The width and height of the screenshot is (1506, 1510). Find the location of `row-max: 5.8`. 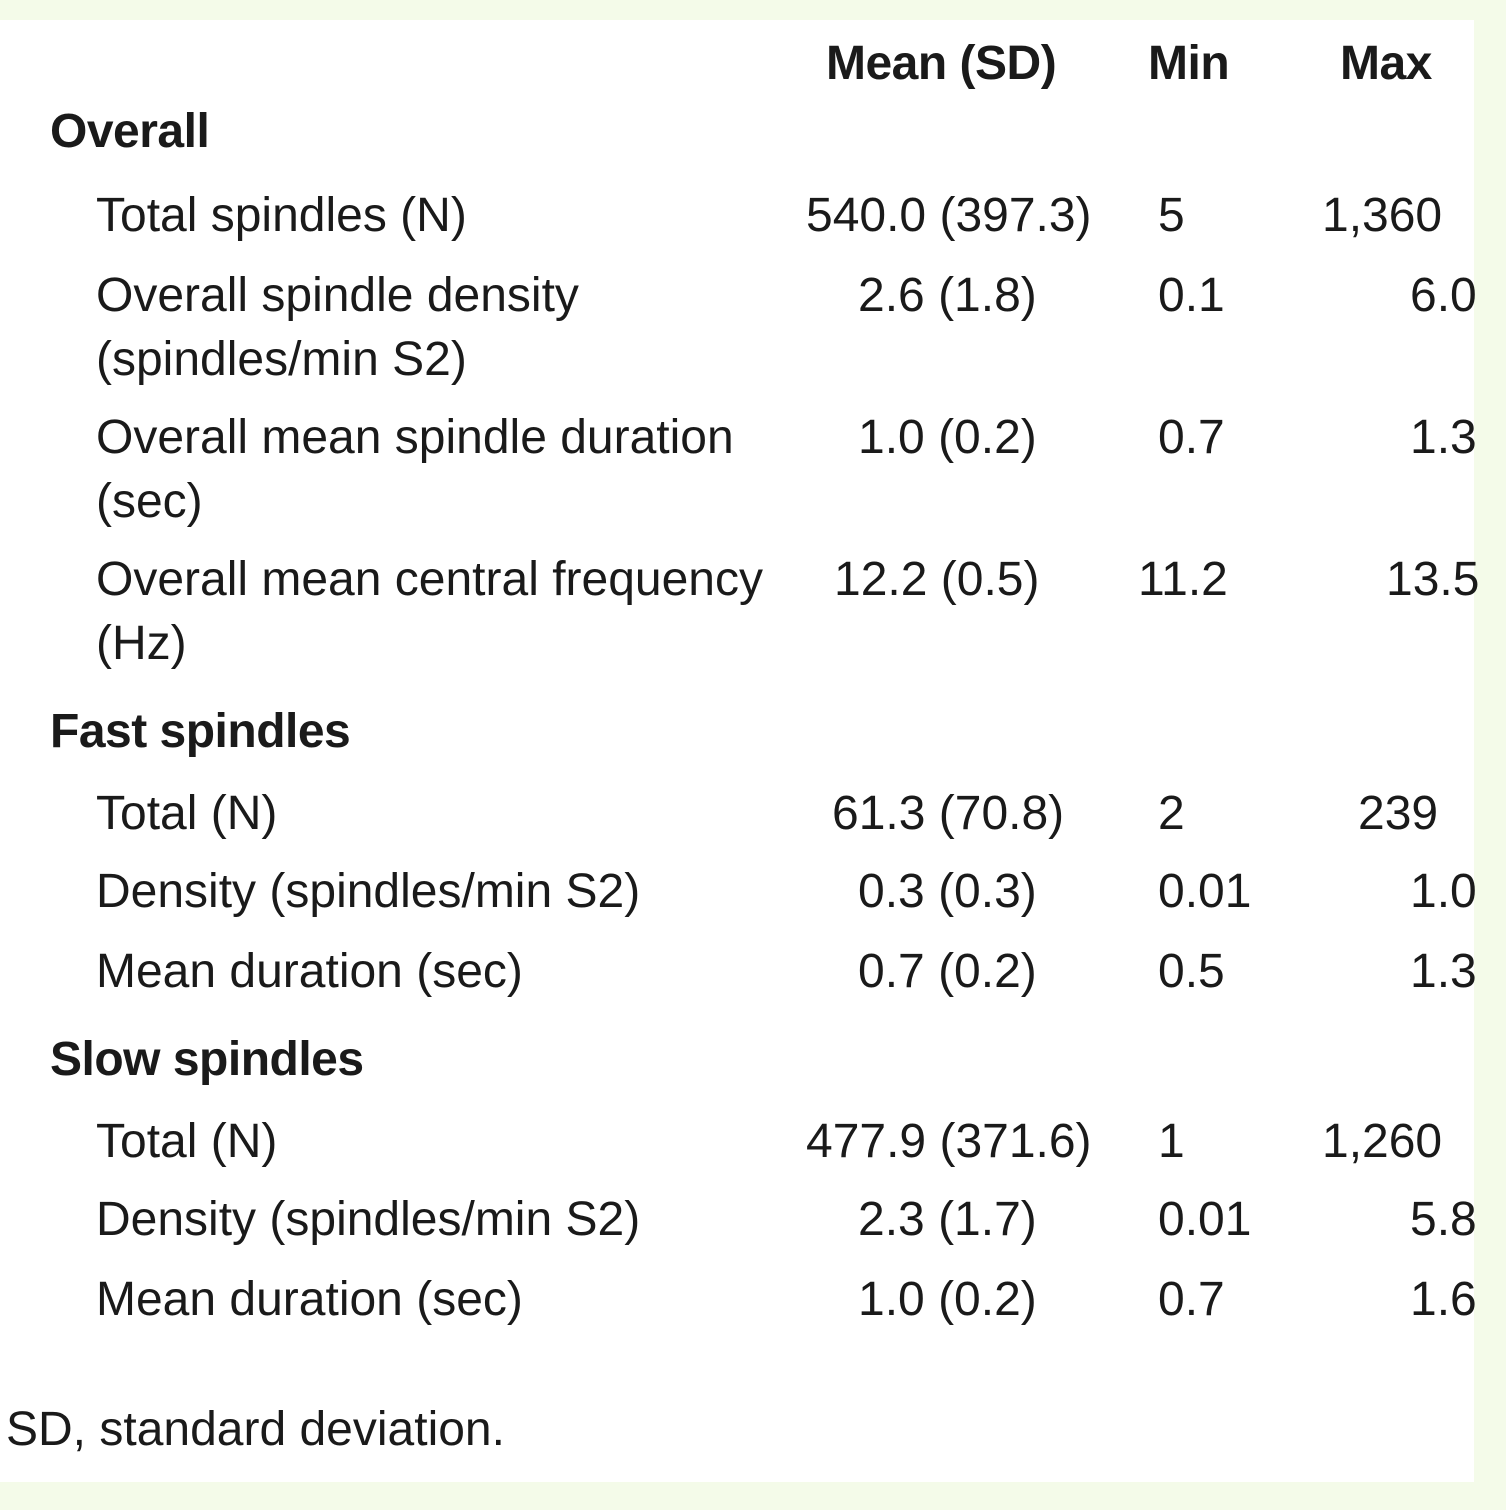

row-max: 5.8 is located at coordinates (1443, 1219).